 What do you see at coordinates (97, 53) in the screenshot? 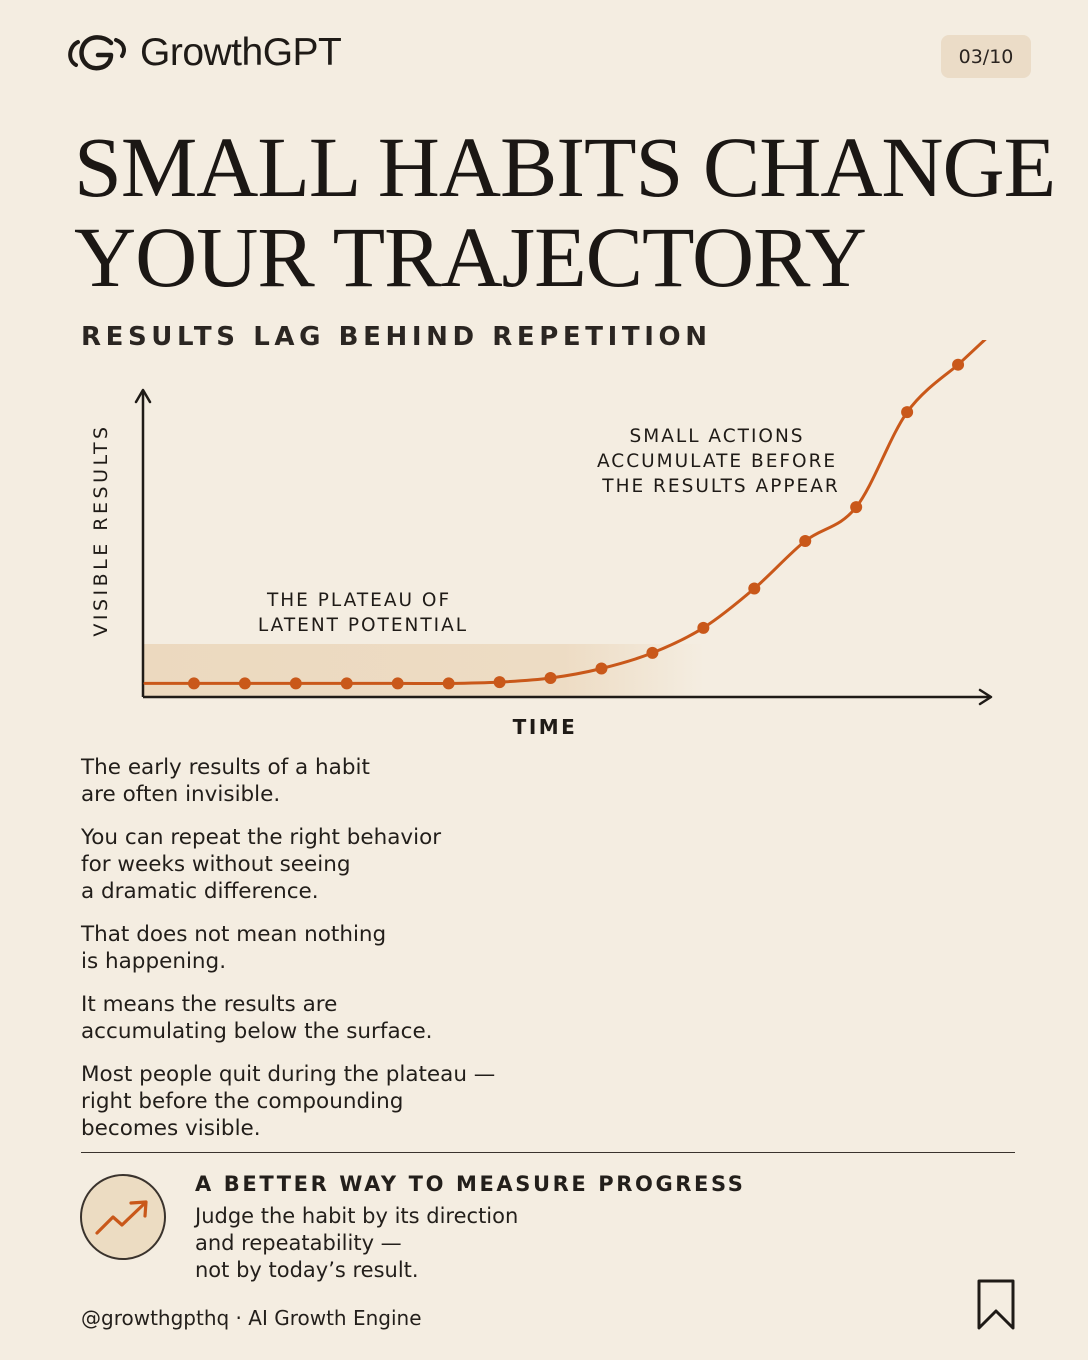
I see `growthgpt-logo-icon` at bounding box center [97, 53].